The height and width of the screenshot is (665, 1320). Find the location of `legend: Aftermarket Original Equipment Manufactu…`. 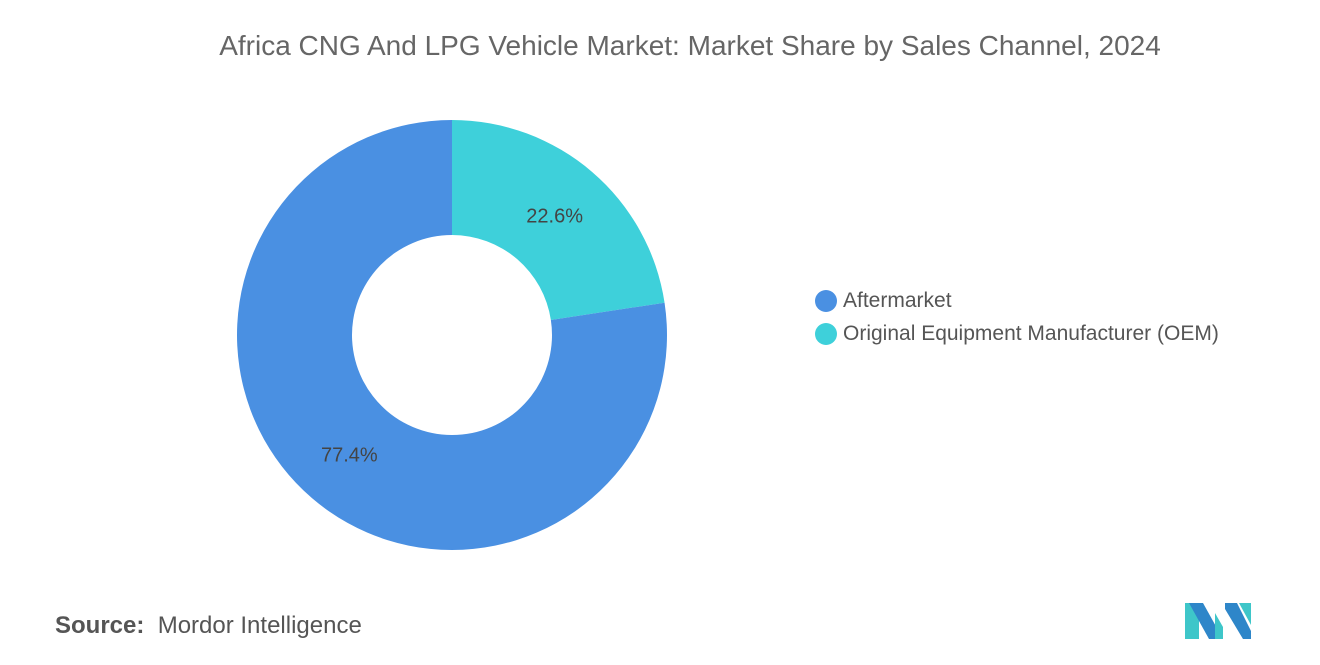

legend: Aftermarket Original Equipment Manufactu… is located at coordinates (1017, 317).